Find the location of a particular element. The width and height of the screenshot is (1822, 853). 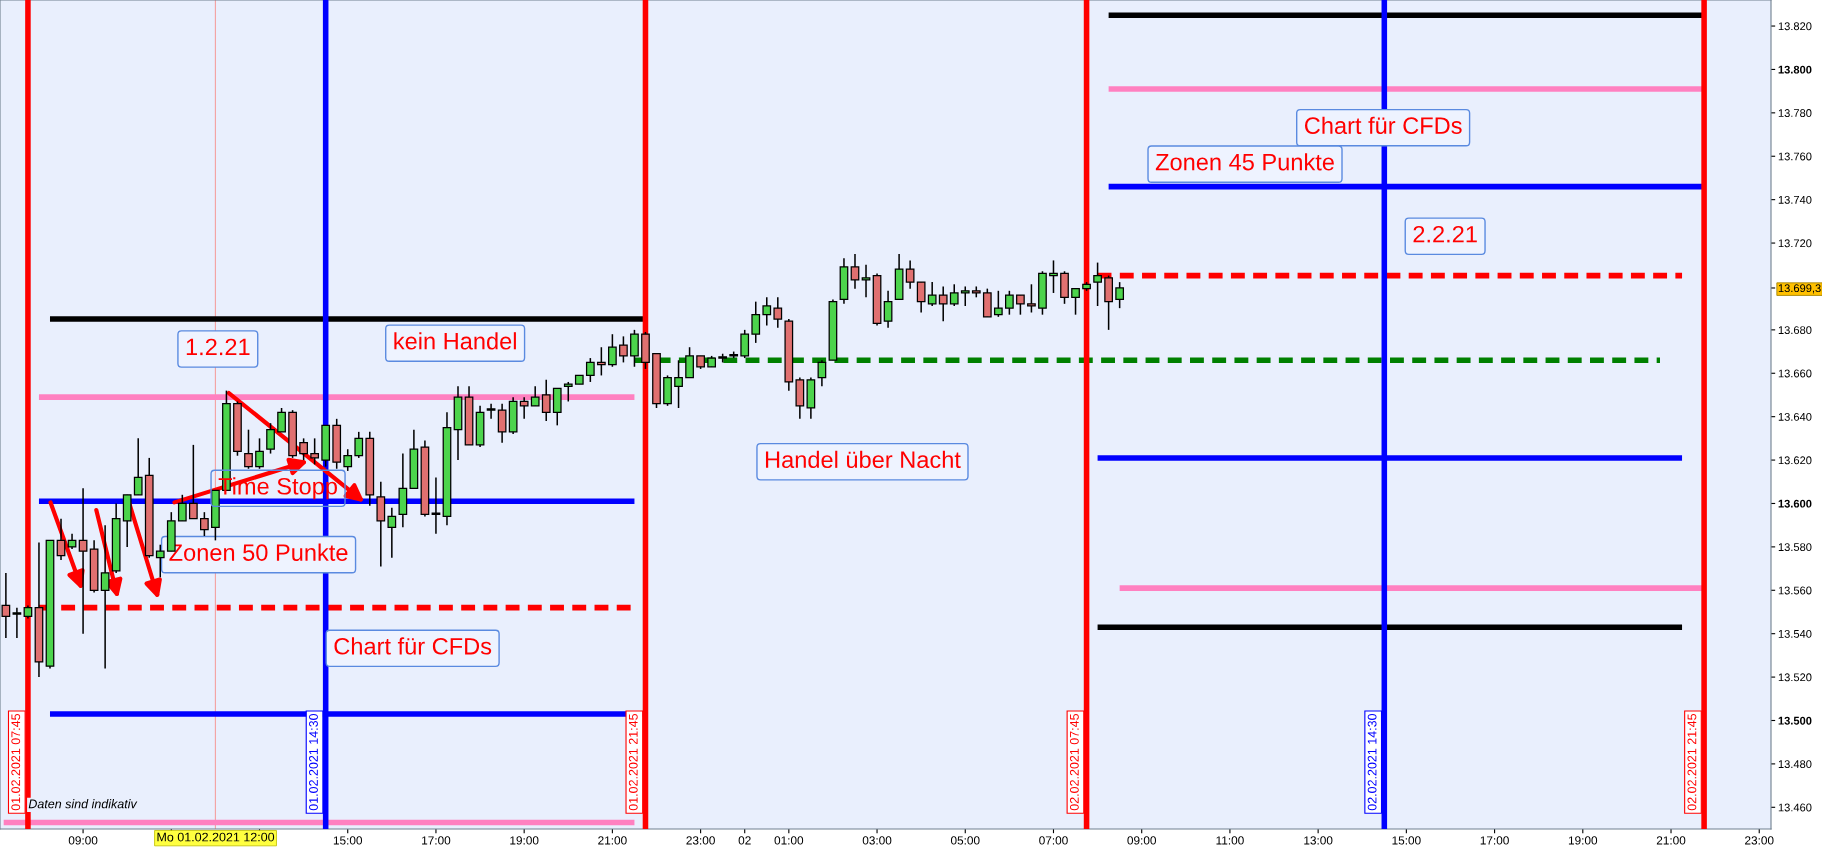

annotation: Daten sind indikativ is located at coordinates (83, 804).